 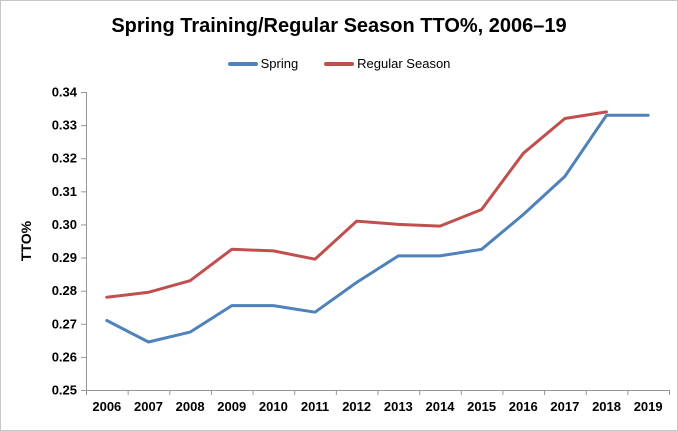 What do you see at coordinates (64, 356) in the screenshot?
I see `y-tick-label: 0.26` at bounding box center [64, 356].